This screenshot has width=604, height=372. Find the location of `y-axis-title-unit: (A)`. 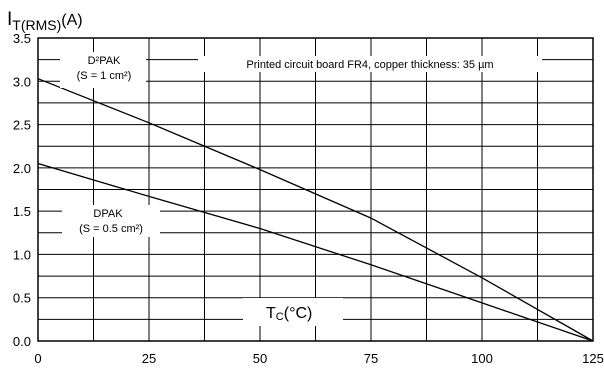

y-axis-title-unit: (A) is located at coordinates (71, 20).